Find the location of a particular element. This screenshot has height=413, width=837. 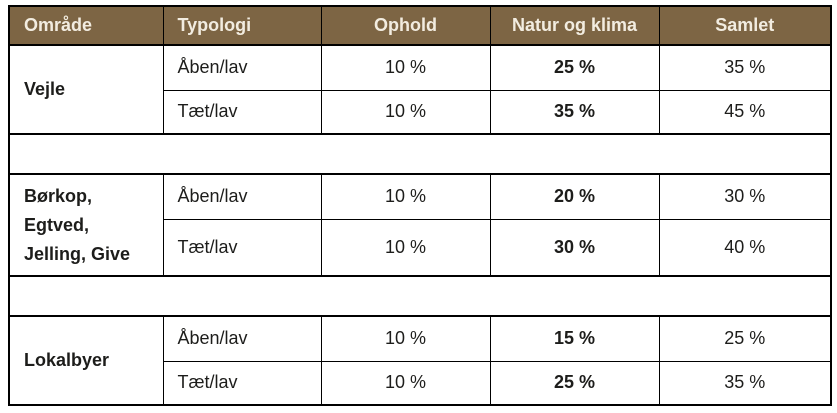

natur-value-cell: 35 % is located at coordinates (574, 112).